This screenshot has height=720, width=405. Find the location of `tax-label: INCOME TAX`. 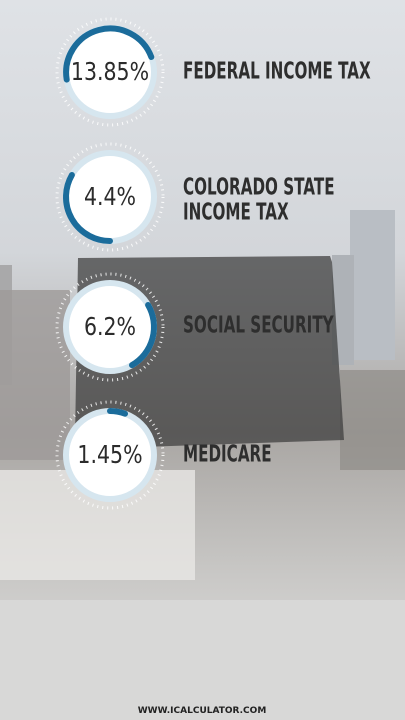

tax-label: INCOME TAX is located at coordinates (236, 211).